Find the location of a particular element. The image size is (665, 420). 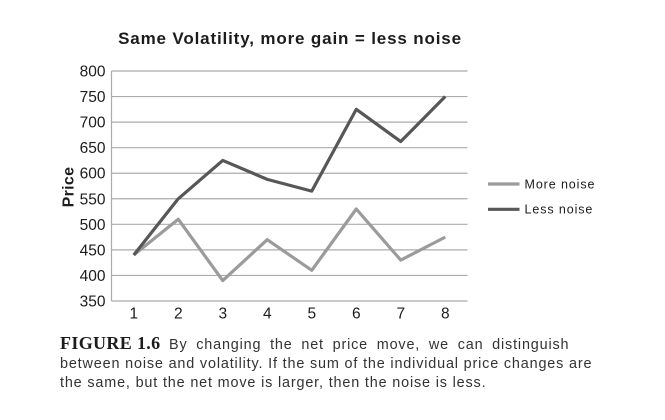

svg-text: 800 is located at coordinates (93, 72).